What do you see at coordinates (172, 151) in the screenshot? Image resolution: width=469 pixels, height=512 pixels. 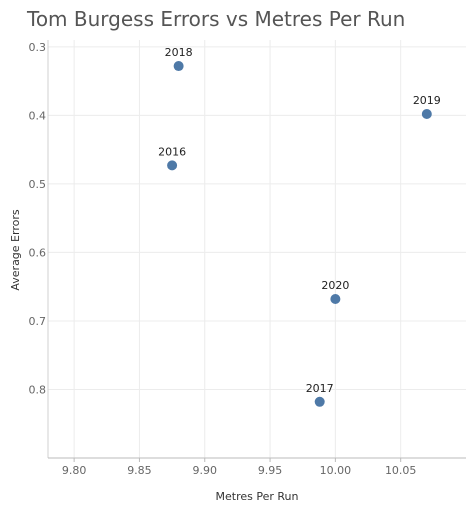 I see `point-label-2016: 2016` at bounding box center [172, 151].